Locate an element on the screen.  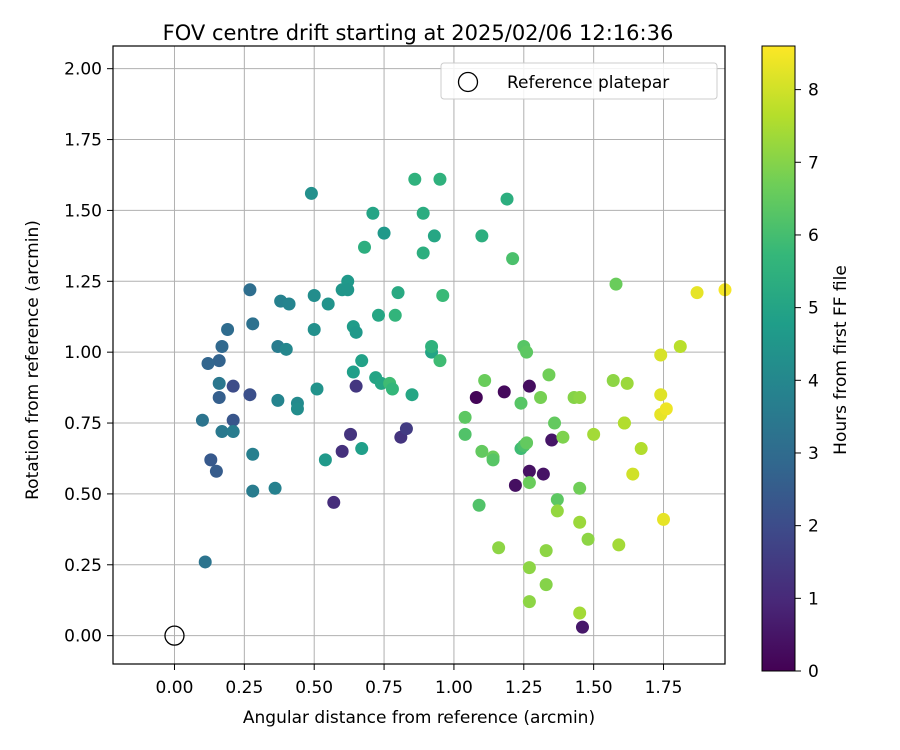
legend-label-reference: Reference platepar is located at coordinates (588, 83).